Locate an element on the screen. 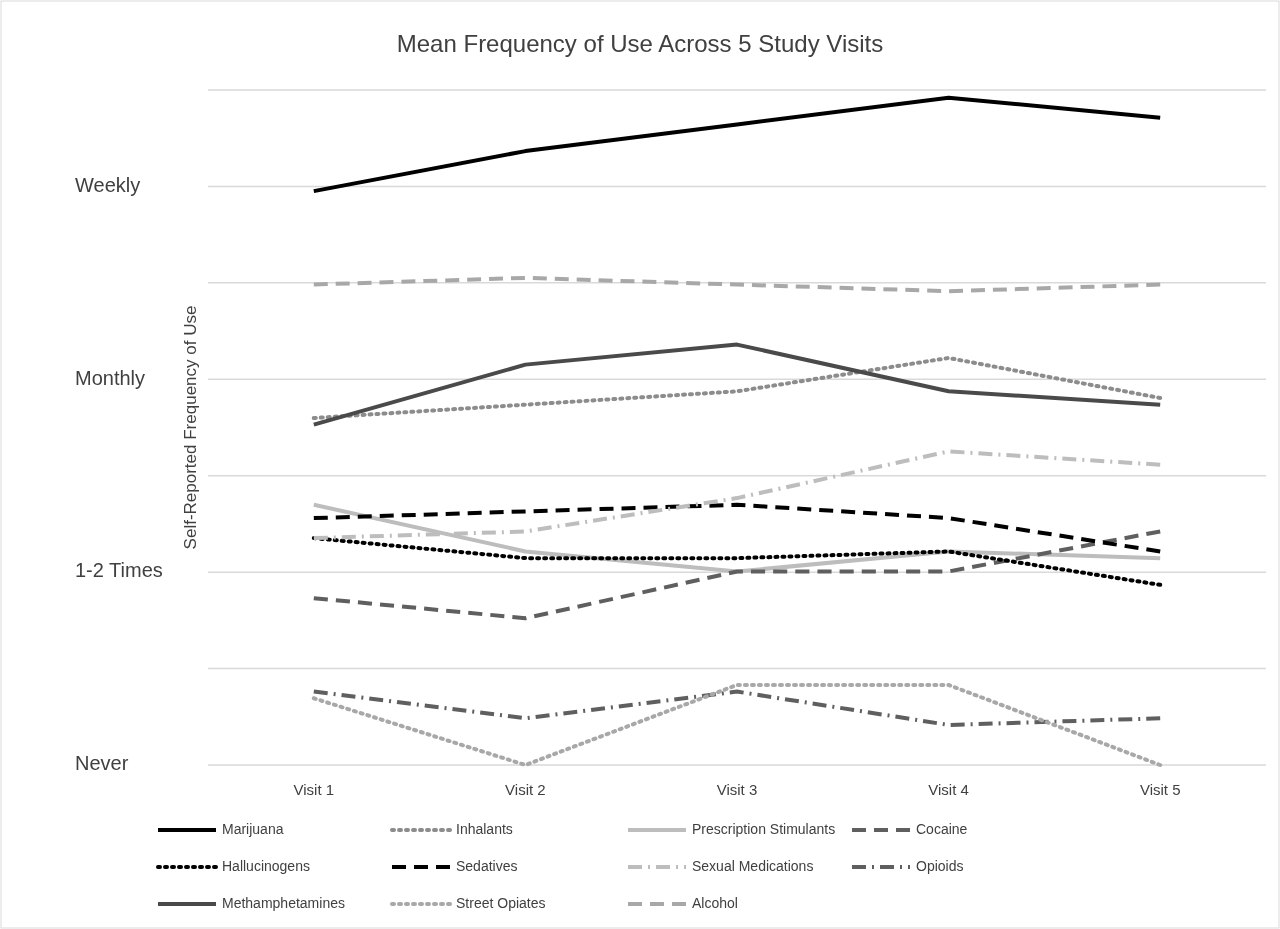 The width and height of the screenshot is (1280, 929). text: Never is located at coordinates (102, 763).